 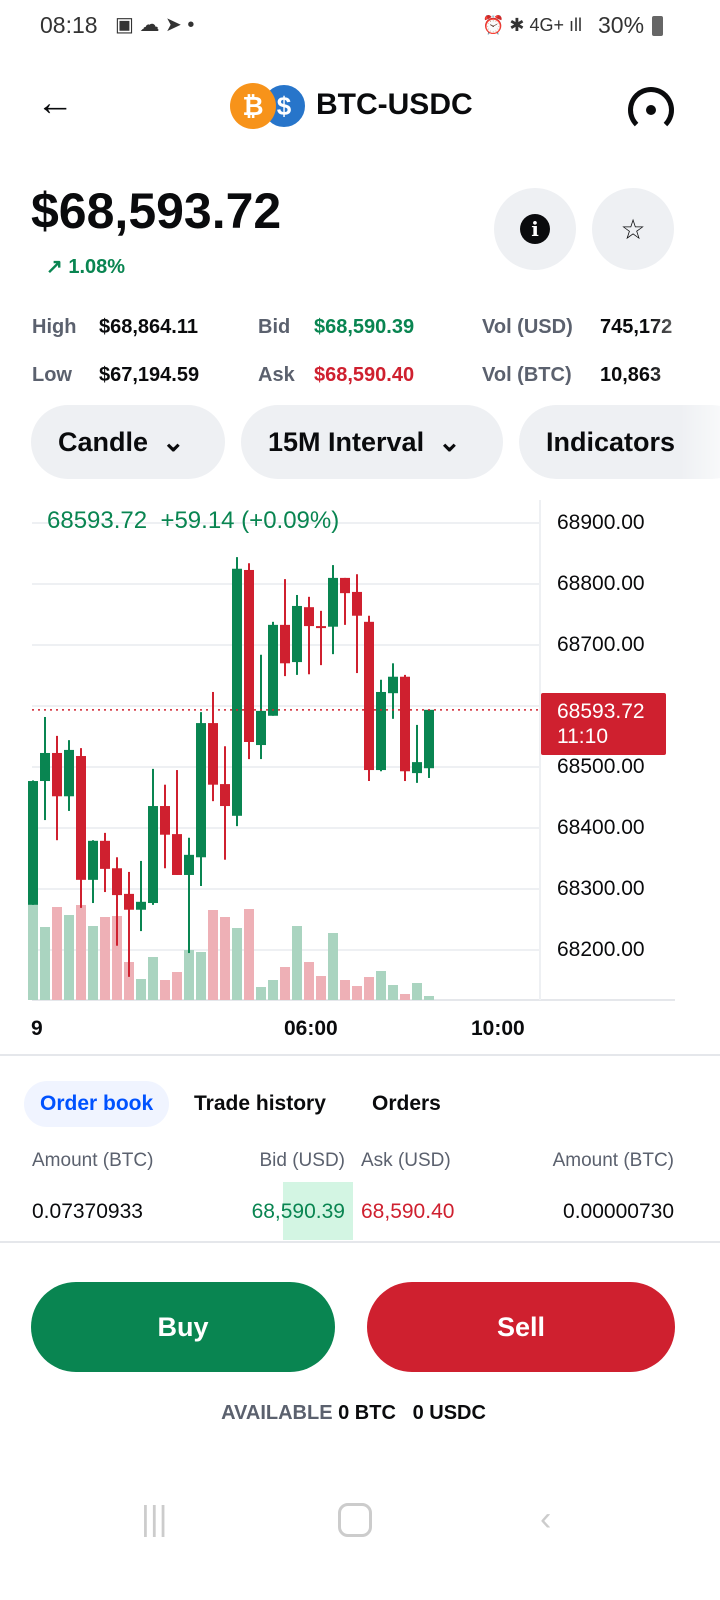 I want to click on system-icons: ⏰ ✱ 4G+ ıll, so click(x=532, y=25).